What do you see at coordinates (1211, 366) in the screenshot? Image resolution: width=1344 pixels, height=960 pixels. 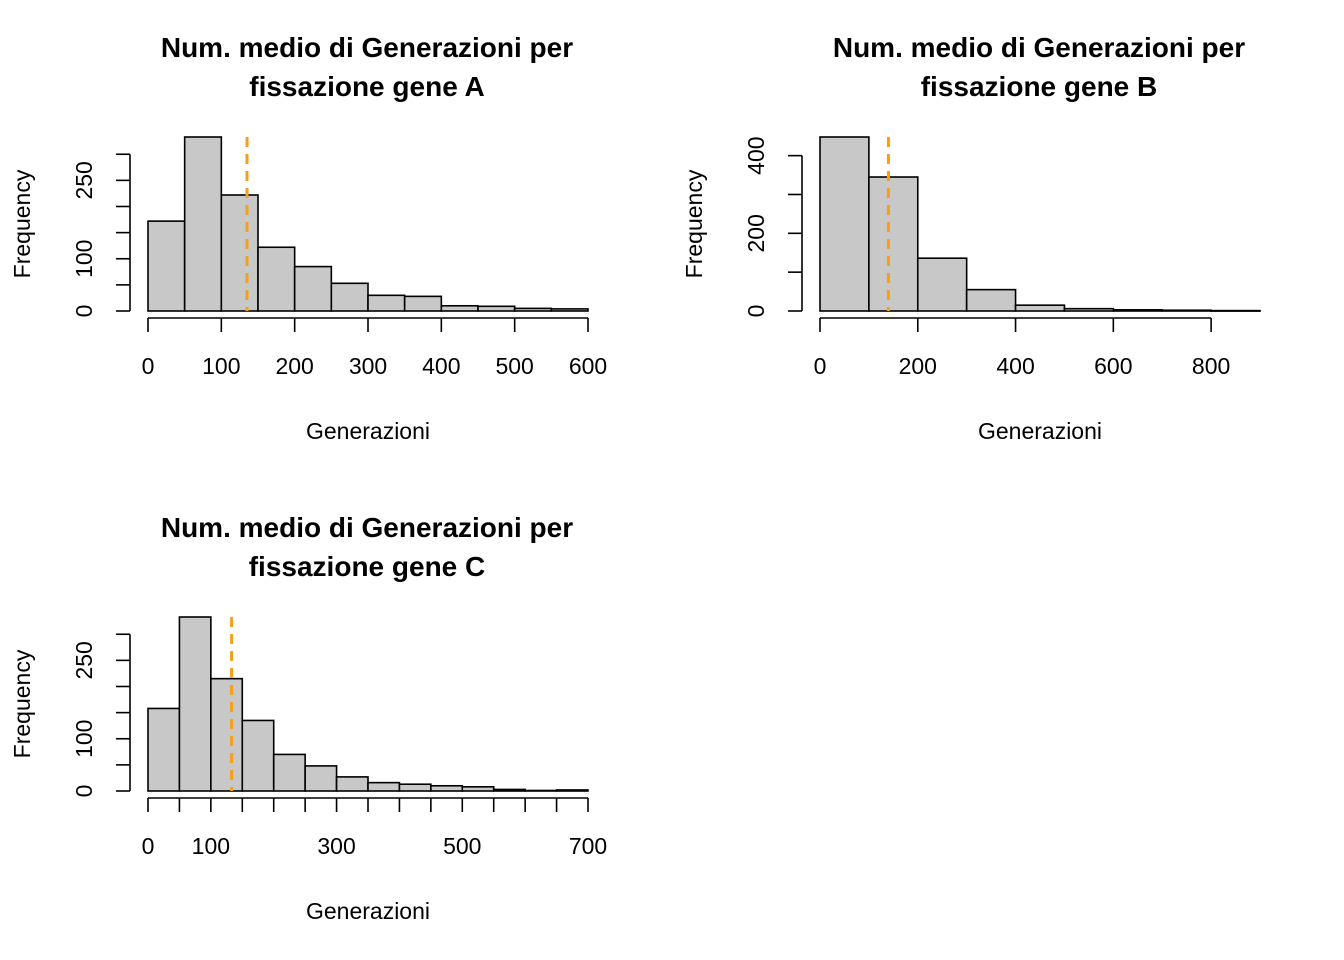 I see `x-tick-label: 800` at bounding box center [1211, 366].